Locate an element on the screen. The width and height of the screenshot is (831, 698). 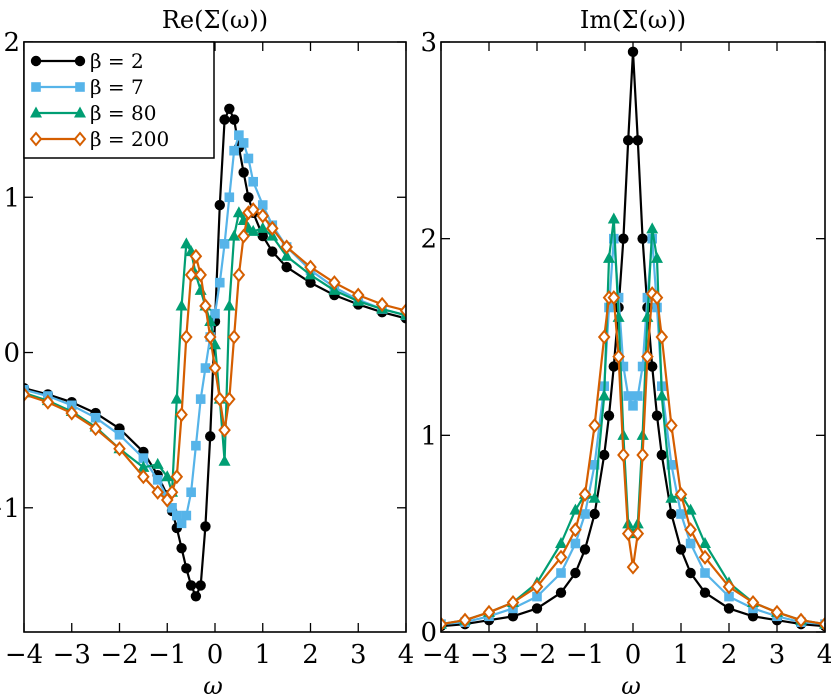
x-tick-label: −4 is located at coordinates (441, 655).